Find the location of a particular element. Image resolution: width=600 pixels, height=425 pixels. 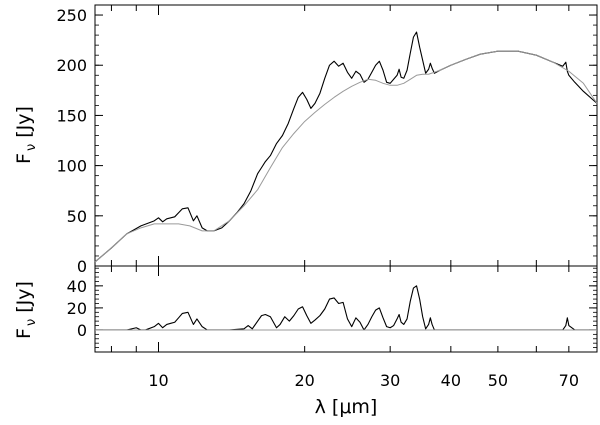

bottom-series-0-line is located at coordinates (346, 308).